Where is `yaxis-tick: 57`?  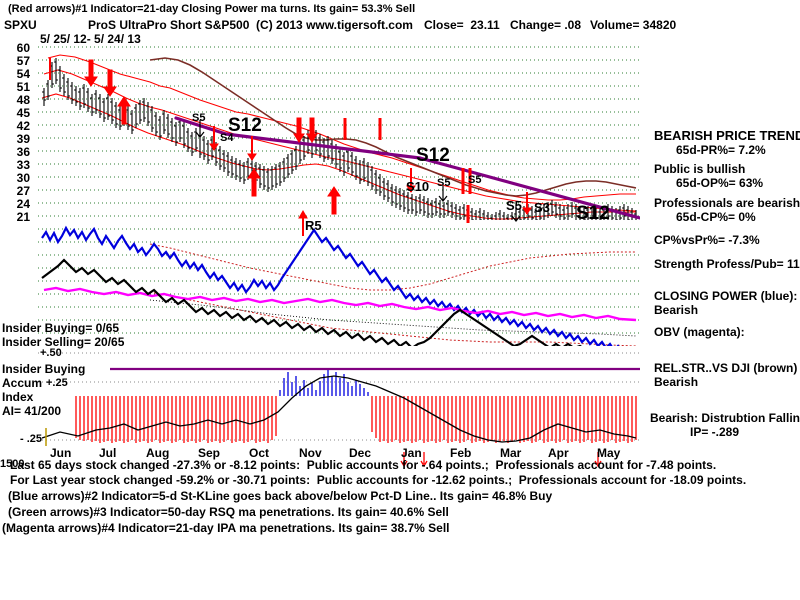
yaxis-tick: 57 is located at coordinates (23, 61).